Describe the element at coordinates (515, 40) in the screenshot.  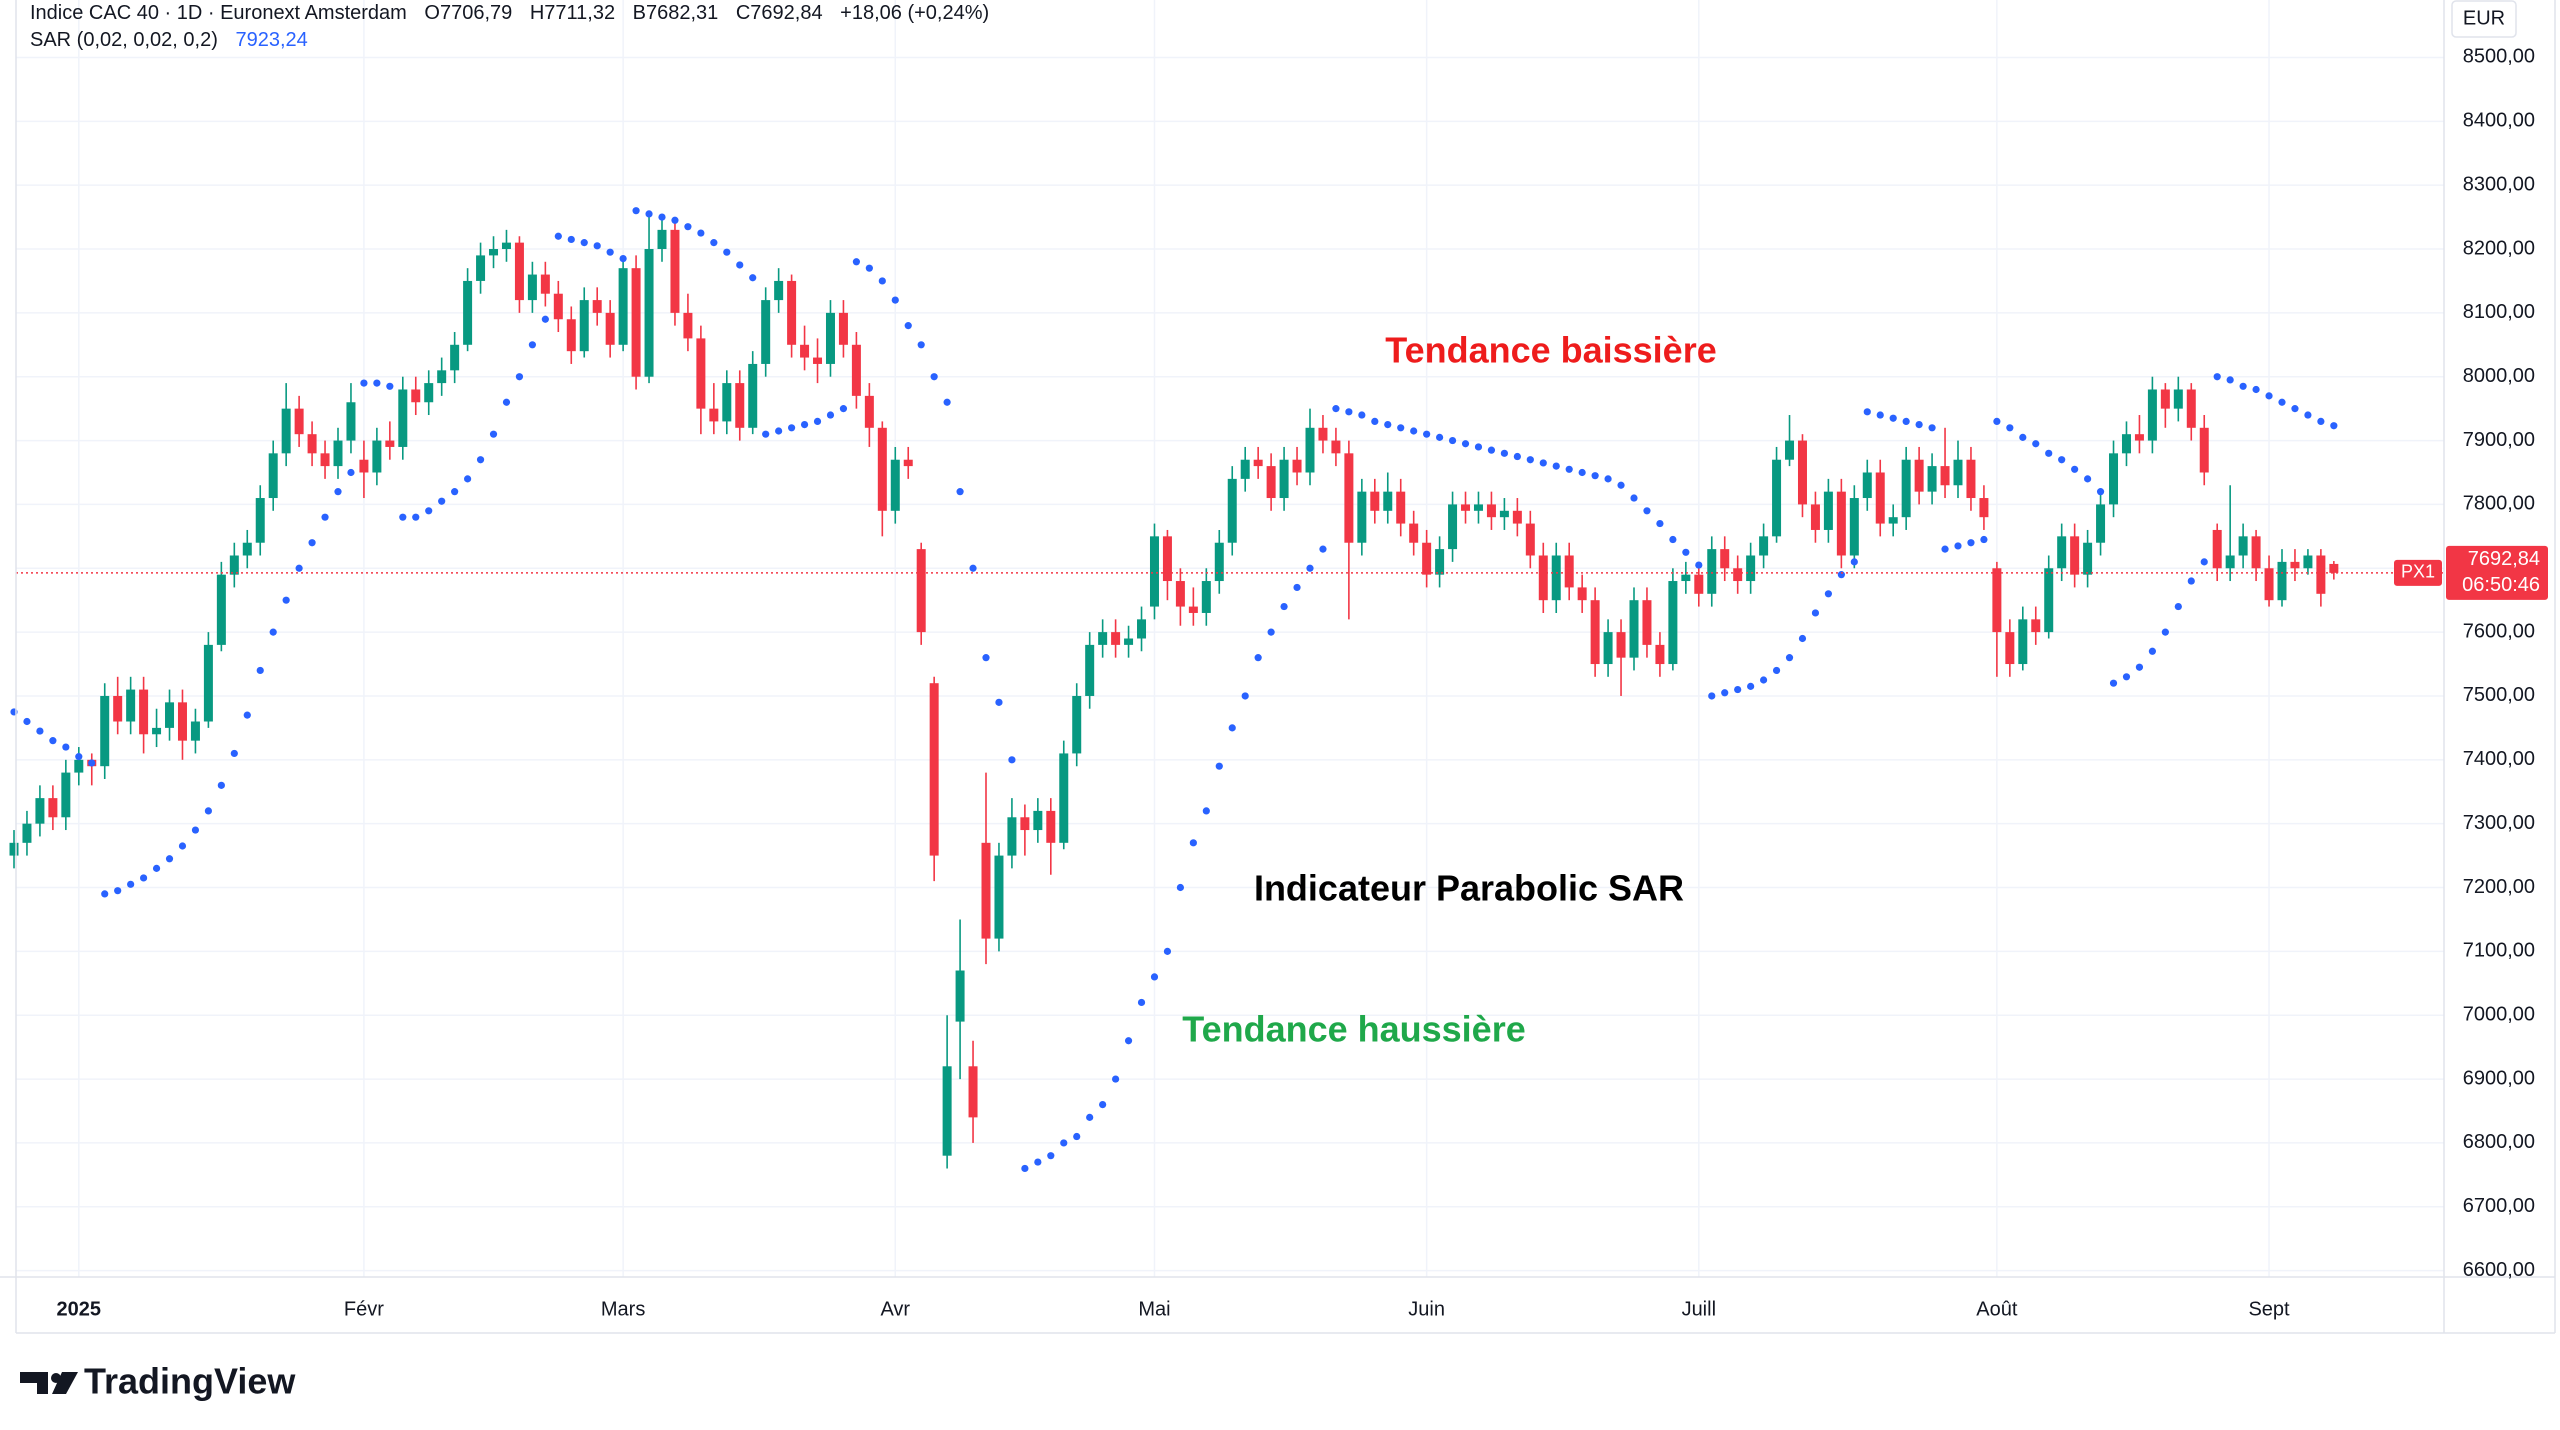
I see `legend-row: SAR (0,02, 0,02, 0,2) 7923,24` at that location.